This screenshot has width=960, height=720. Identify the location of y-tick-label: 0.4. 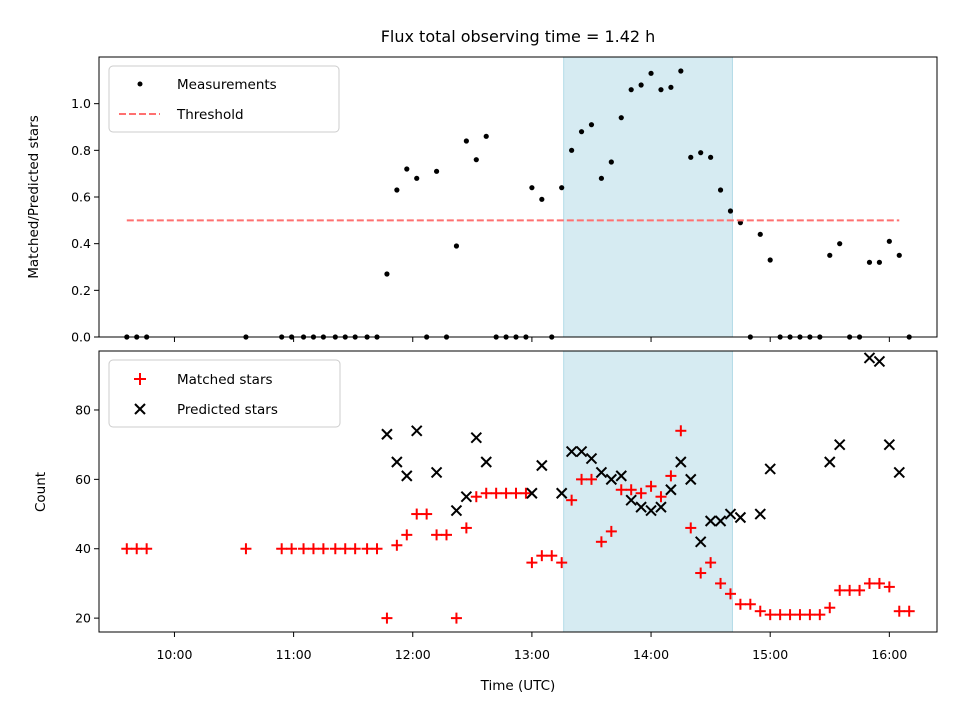
(81, 243).